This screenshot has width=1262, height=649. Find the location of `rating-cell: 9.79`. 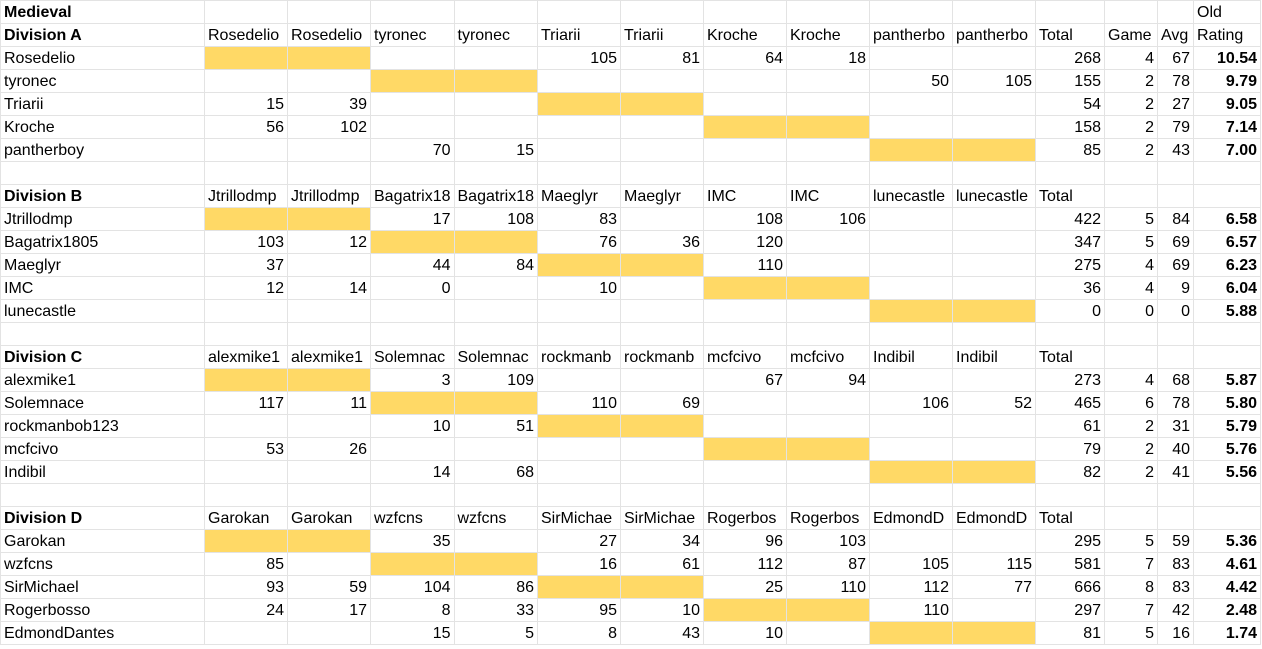

rating-cell: 9.79 is located at coordinates (1227, 81).